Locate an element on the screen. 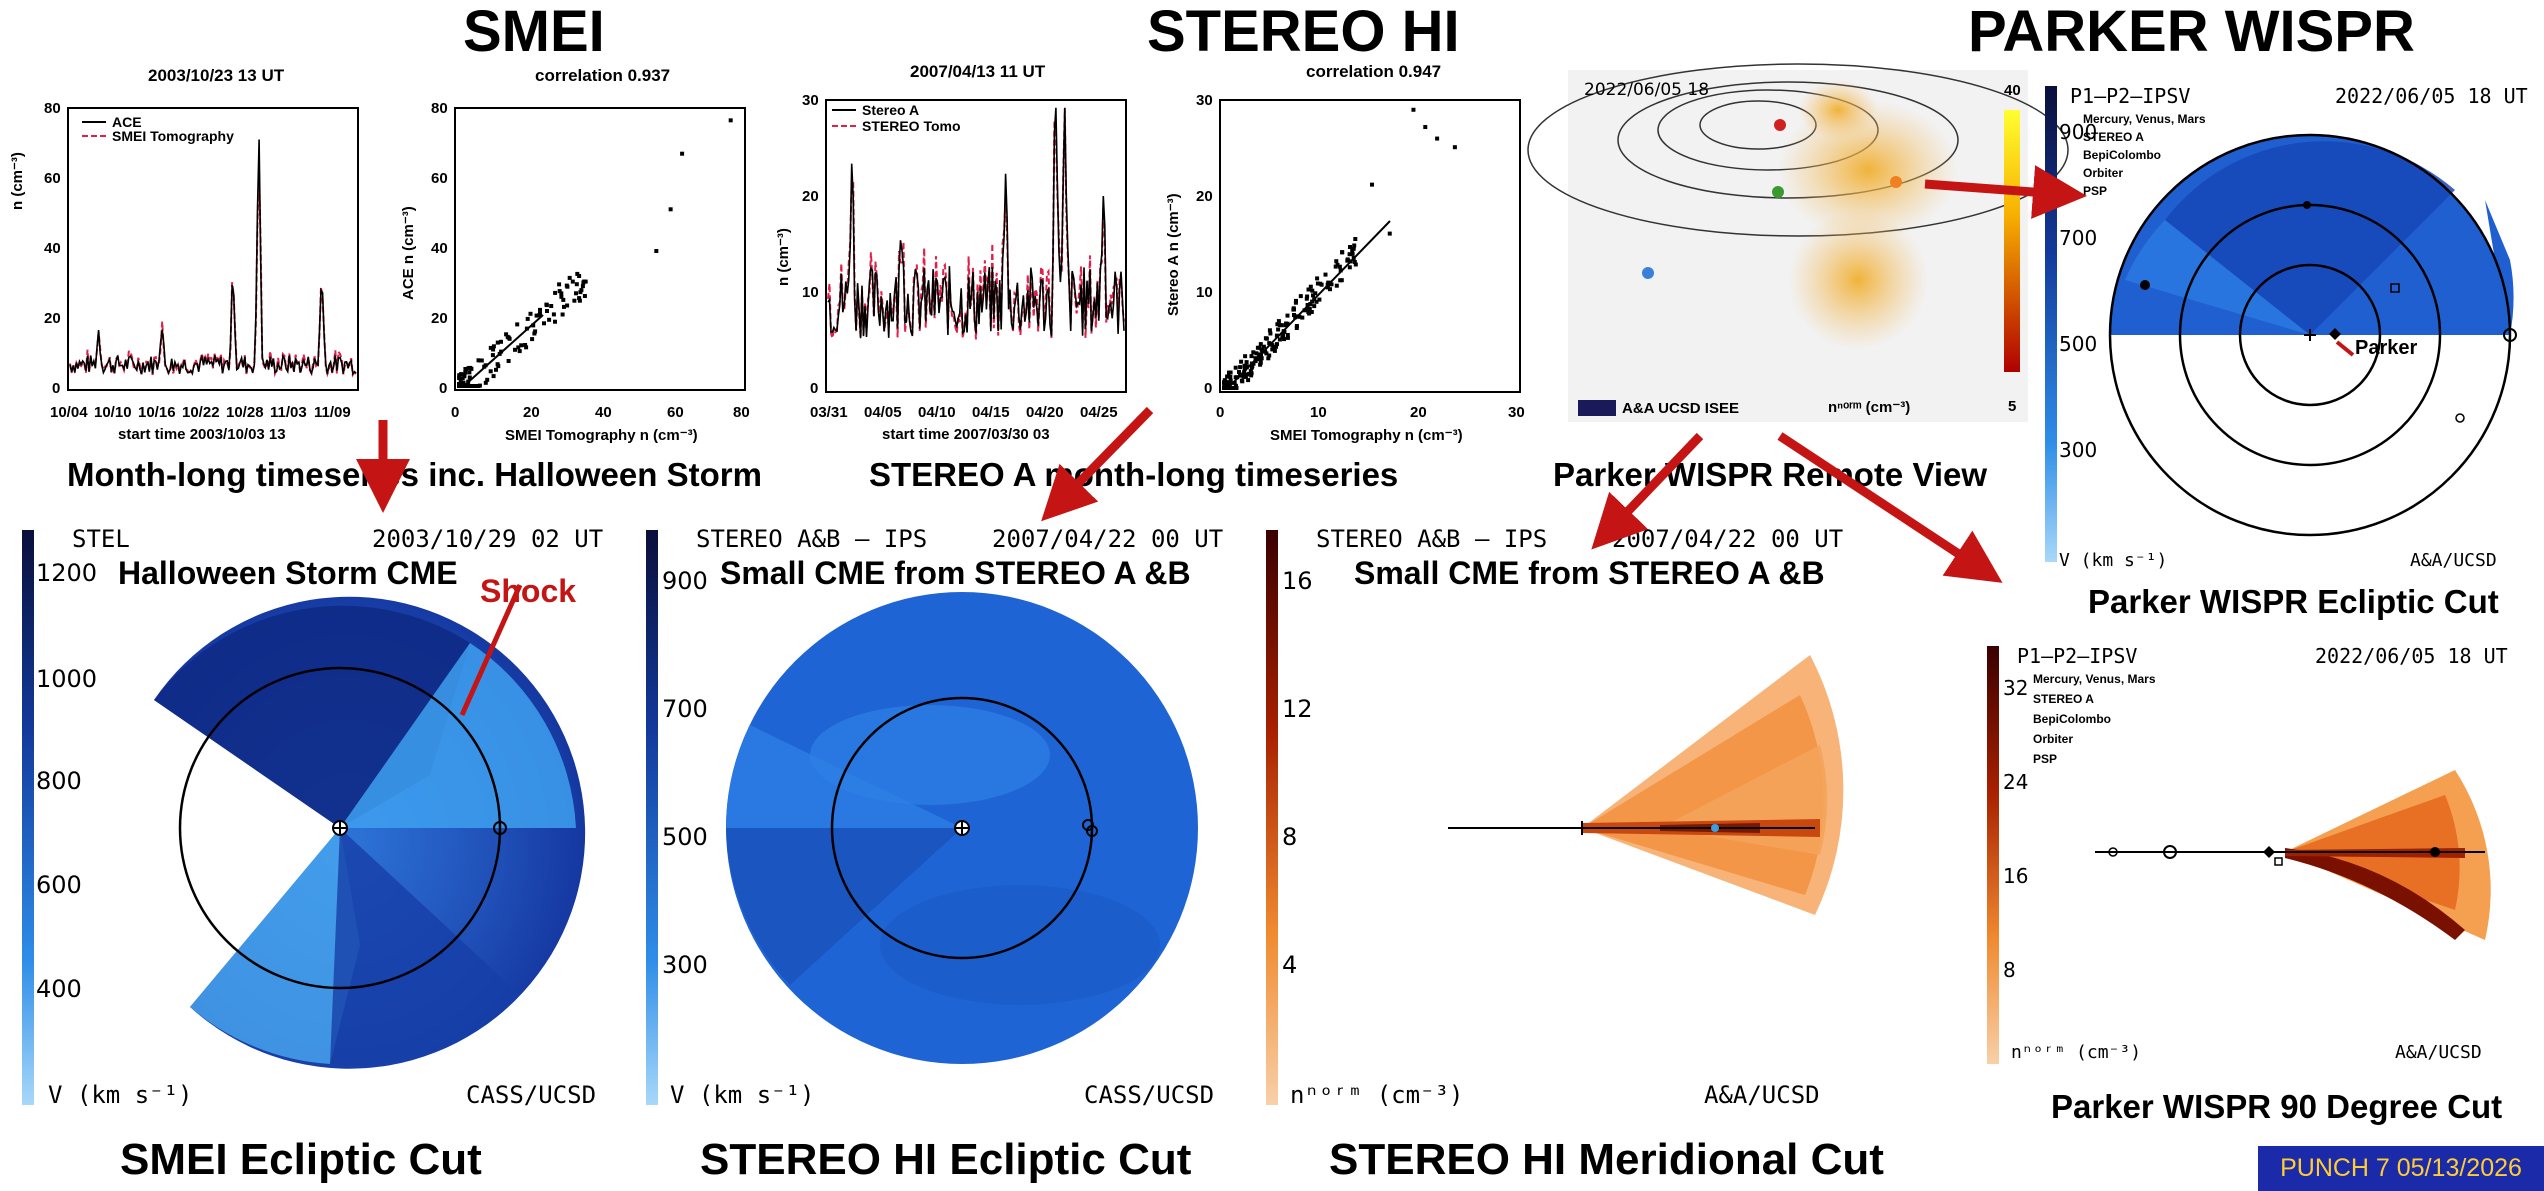 Image resolution: width=2544 pixels, height=1191 pixels. remote-date: 2022/06/05 18 is located at coordinates (1647, 90).